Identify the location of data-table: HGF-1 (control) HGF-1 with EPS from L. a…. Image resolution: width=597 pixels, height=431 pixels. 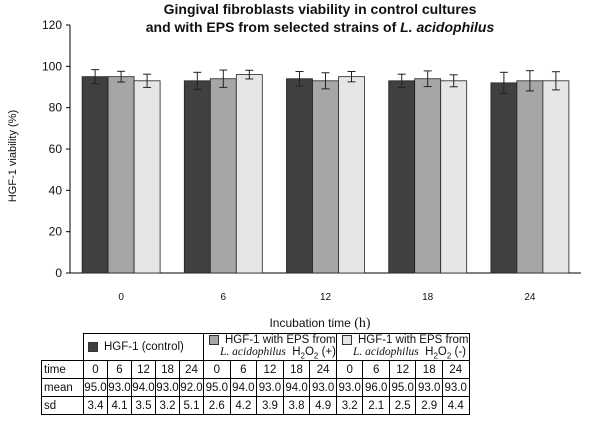
(255, 374).